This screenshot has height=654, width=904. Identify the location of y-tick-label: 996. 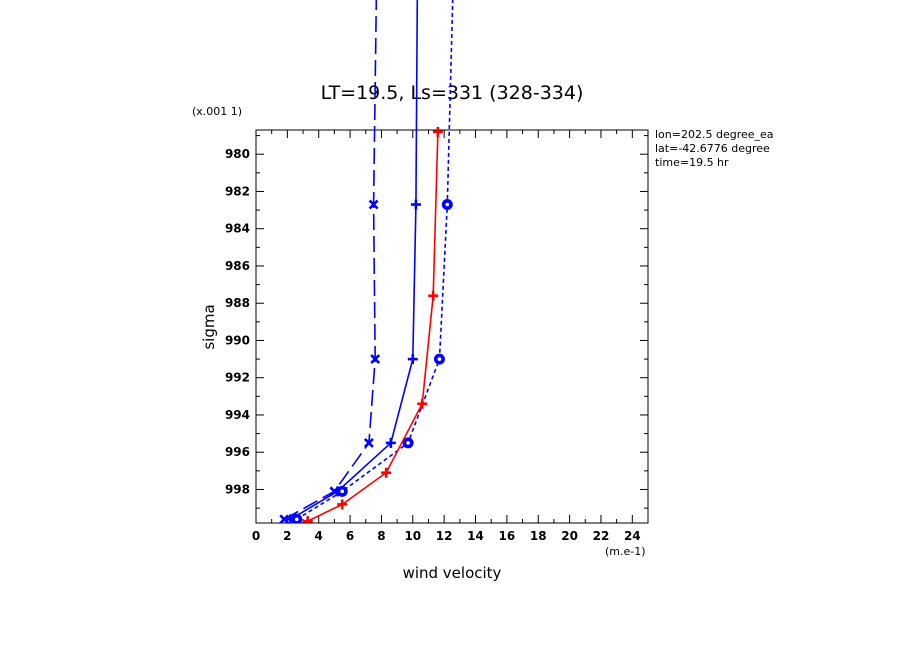
(237, 452).